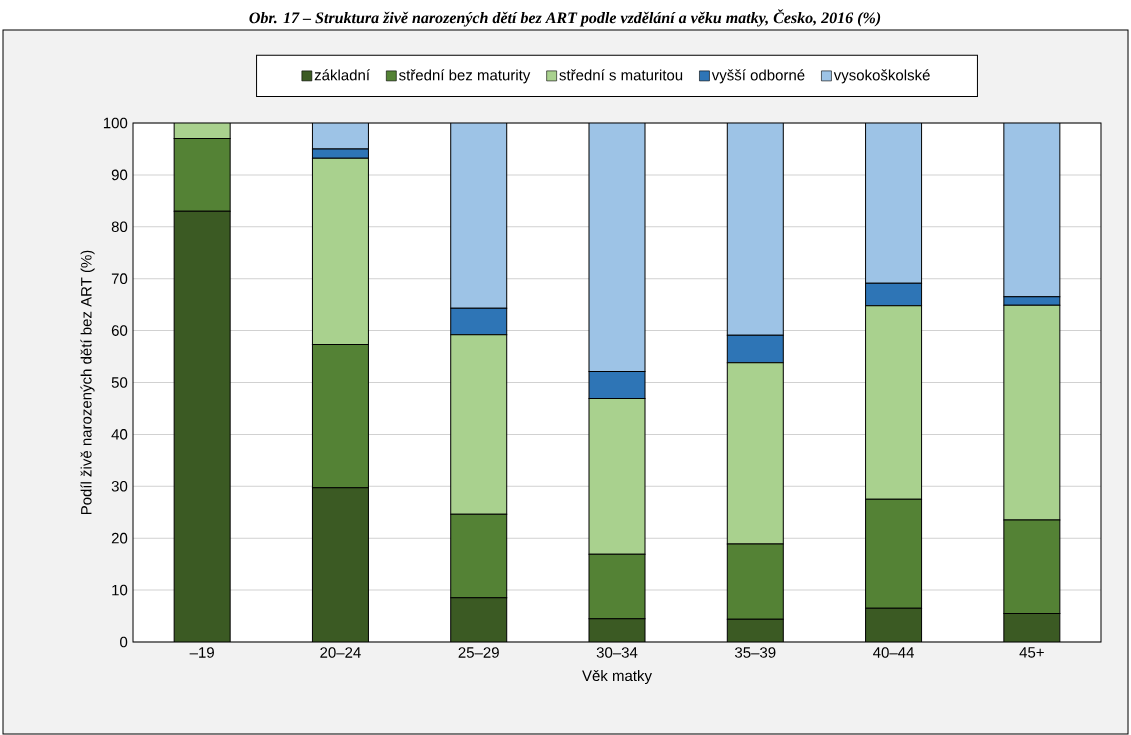 The height and width of the screenshot is (735, 1131). I want to click on y-tick-label: 30, so click(119, 486).